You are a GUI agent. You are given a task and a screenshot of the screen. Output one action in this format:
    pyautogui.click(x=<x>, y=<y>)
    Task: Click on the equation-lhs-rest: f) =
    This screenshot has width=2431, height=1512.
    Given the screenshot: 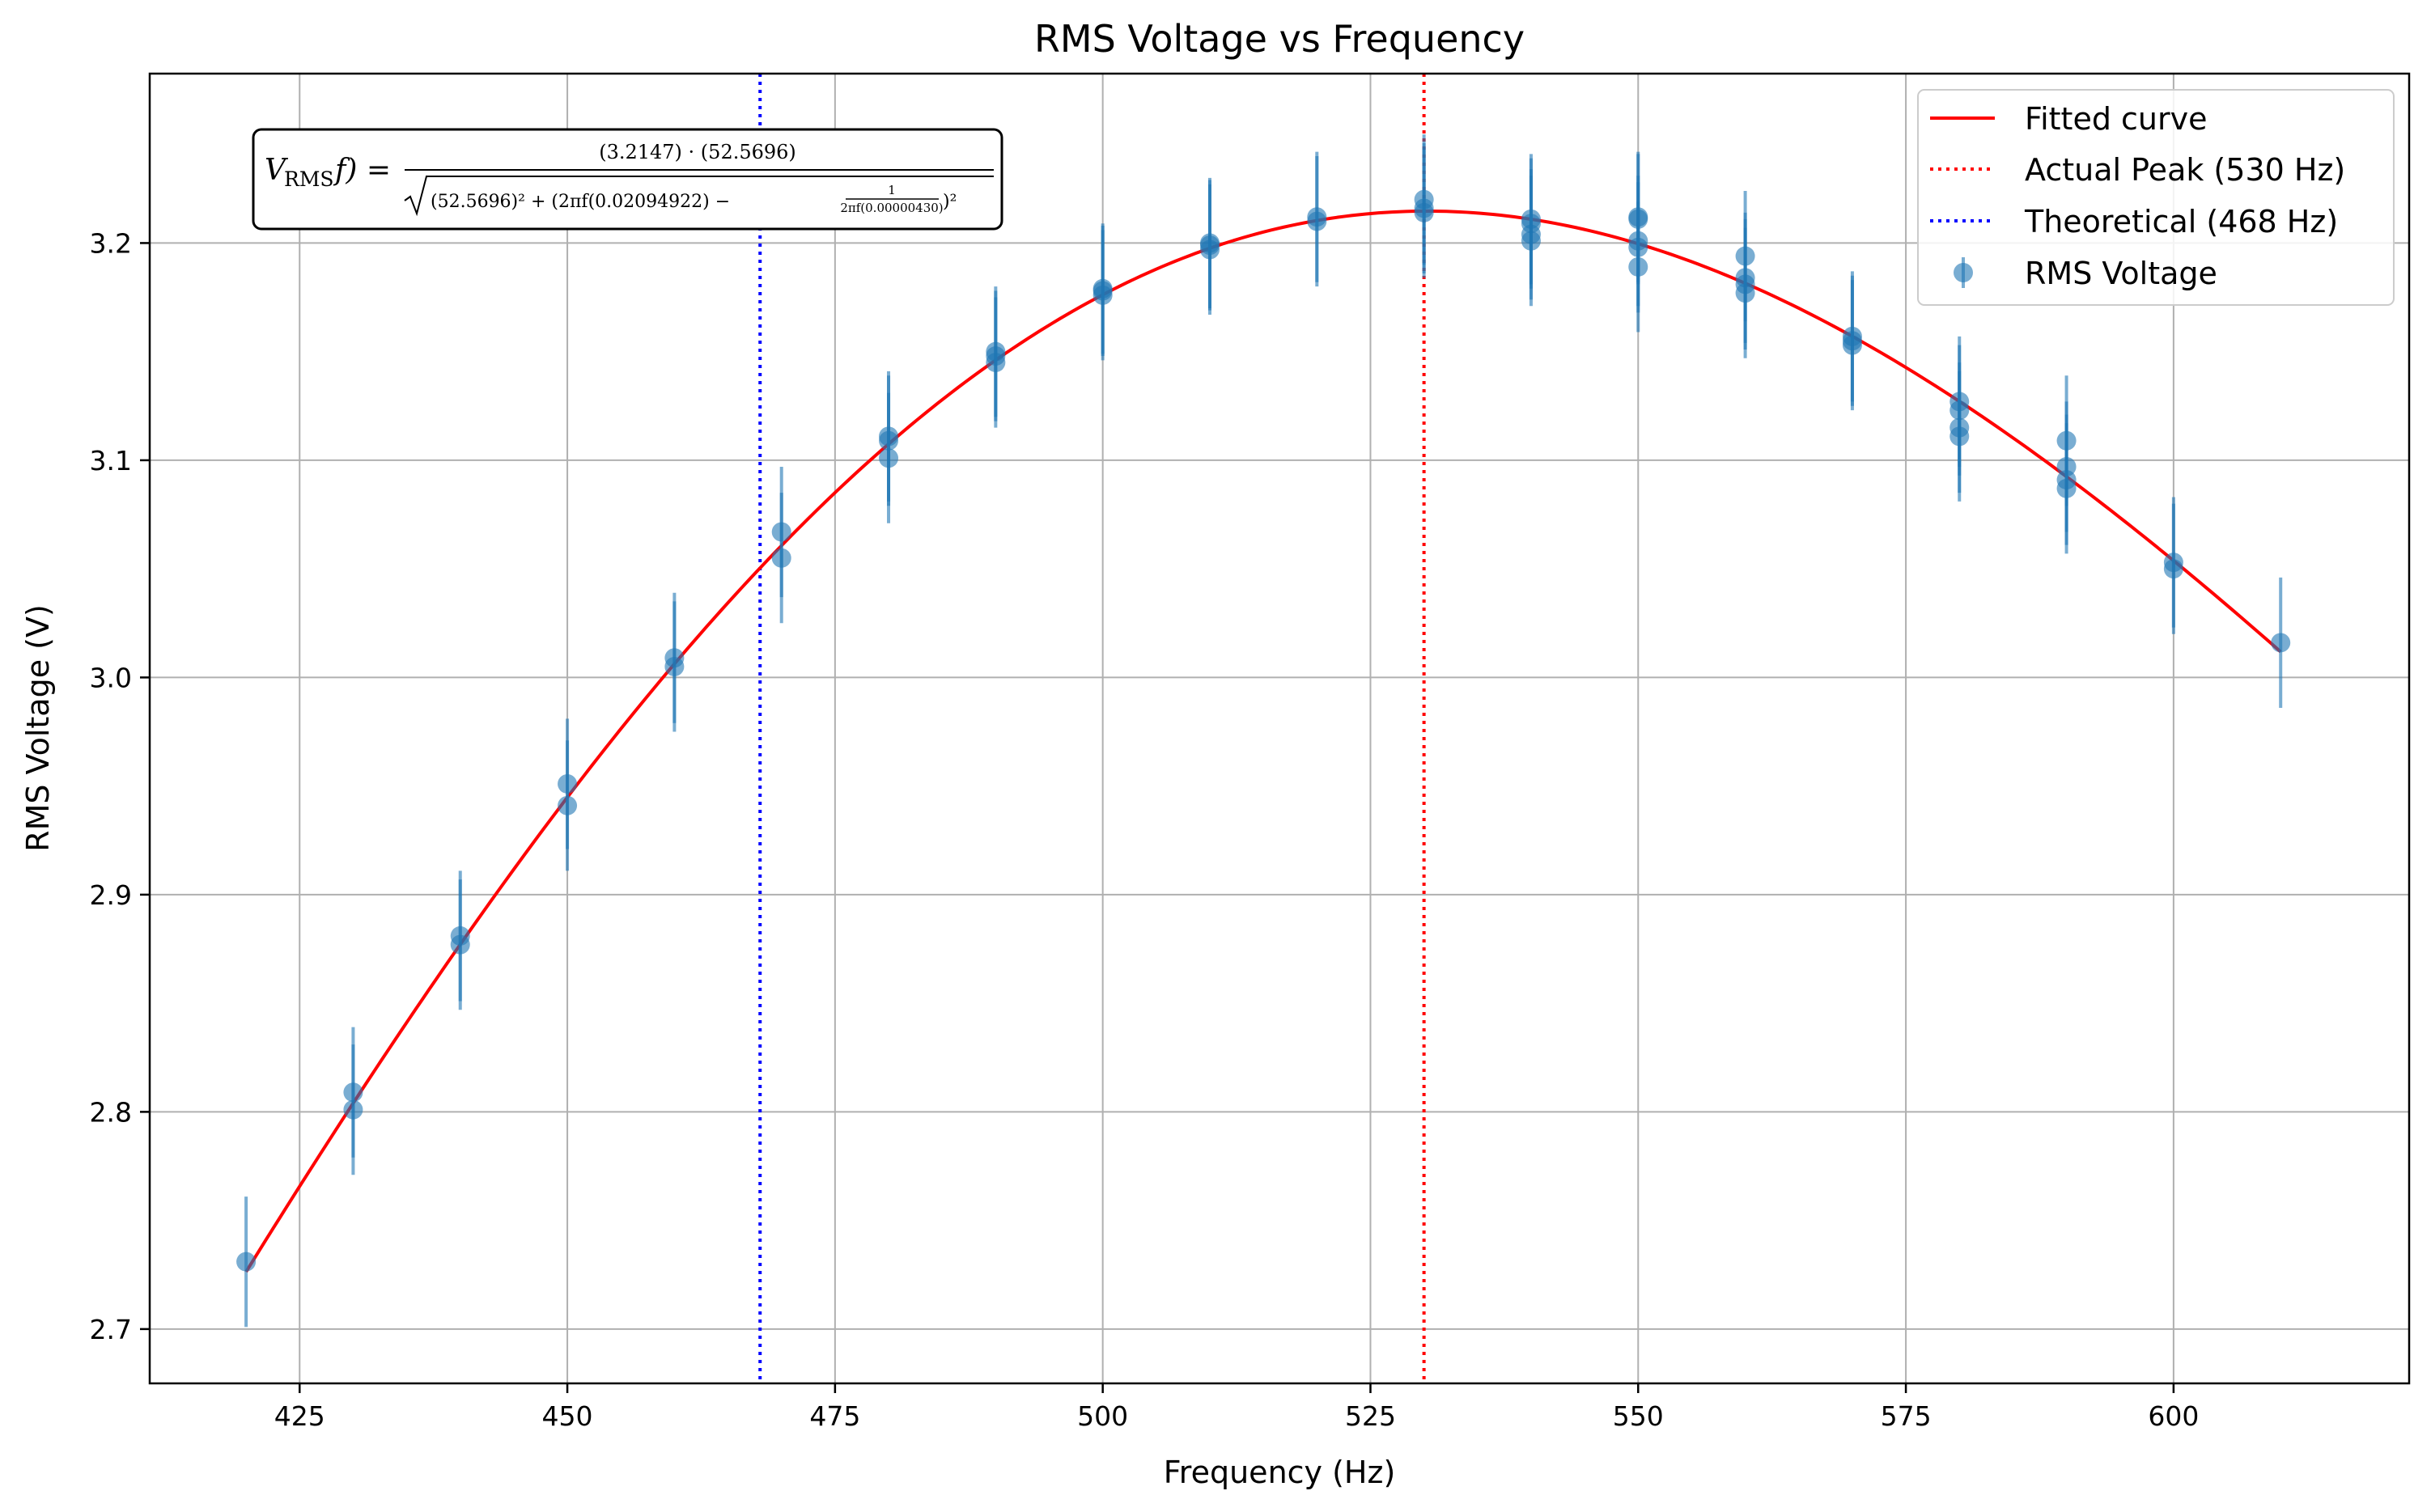 What is the action you would take?
    pyautogui.click(x=362, y=170)
    